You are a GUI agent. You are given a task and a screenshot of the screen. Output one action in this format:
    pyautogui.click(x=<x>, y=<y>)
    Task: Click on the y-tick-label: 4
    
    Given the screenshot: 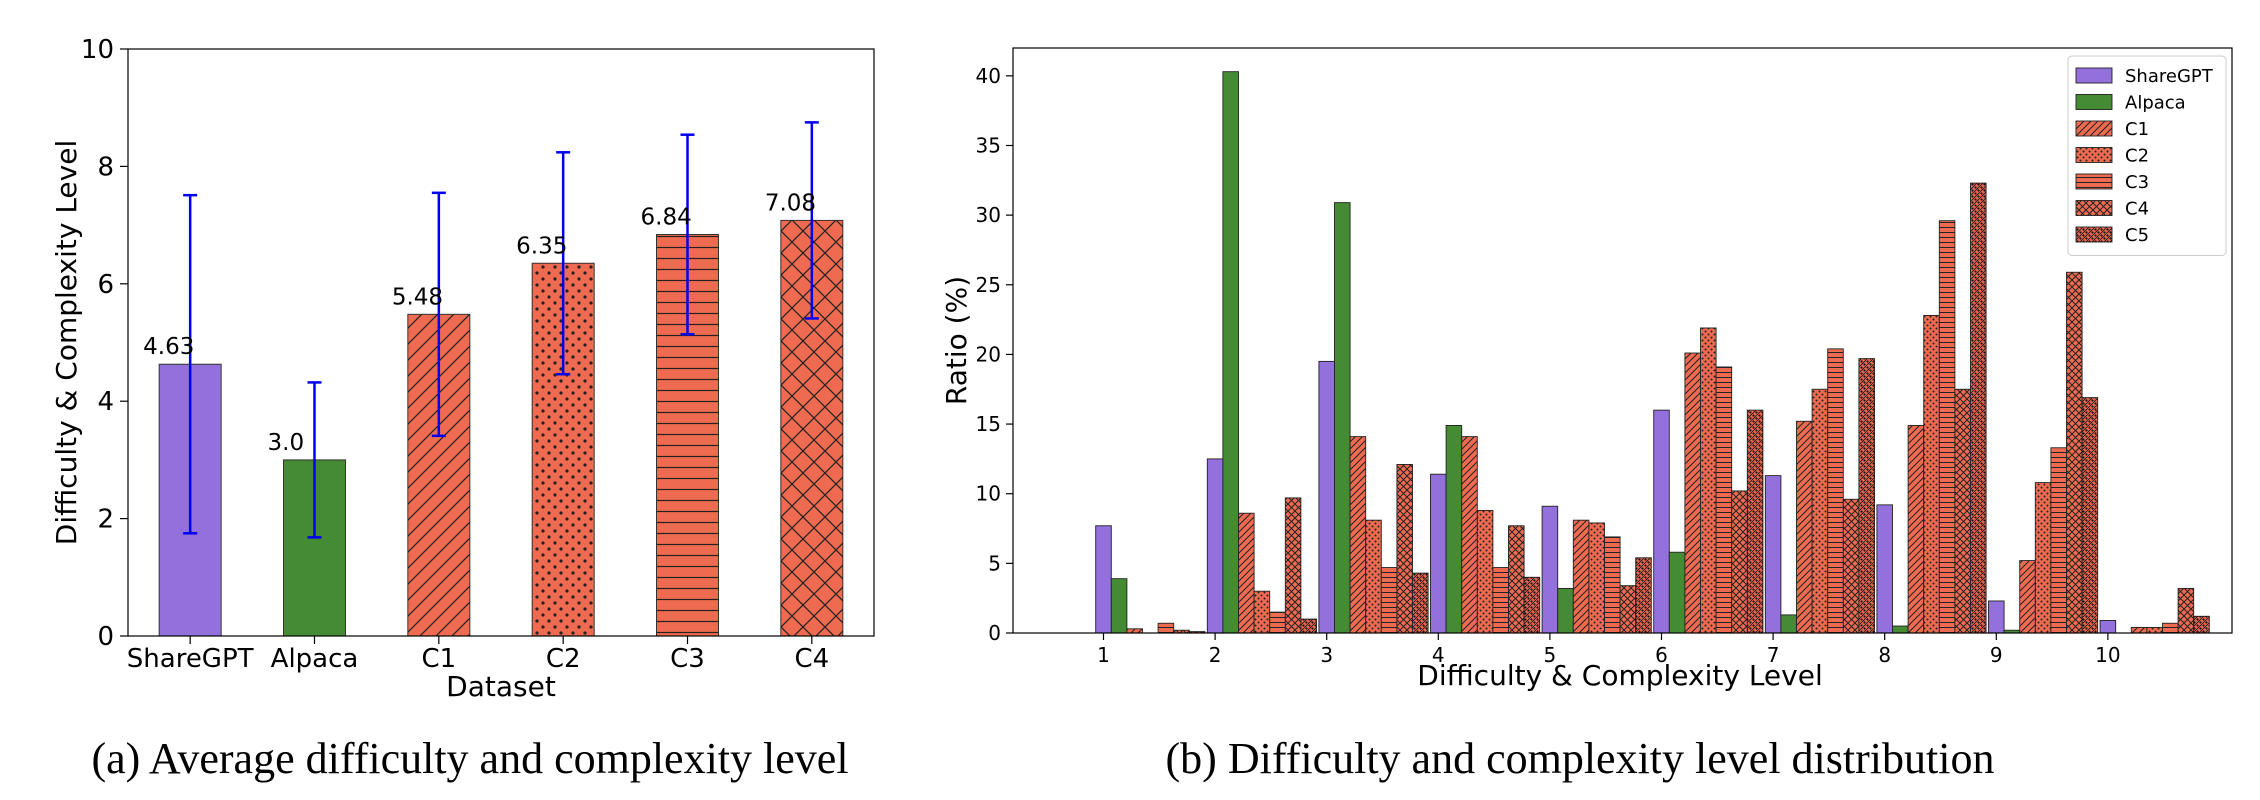 What is the action you would take?
    pyautogui.click(x=105, y=402)
    